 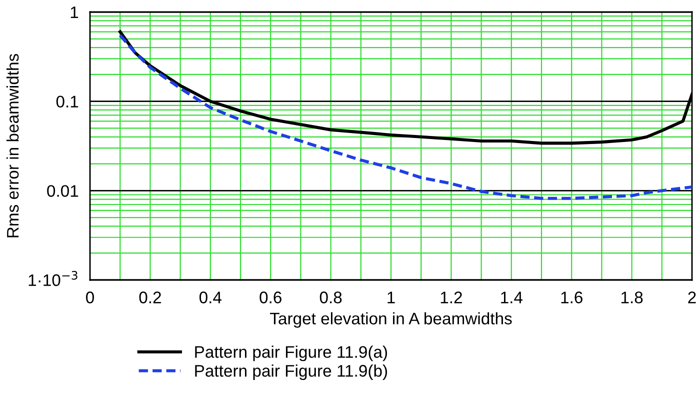 What do you see at coordinates (12, 146) in the screenshot?
I see `y-axis-title: Rms error in beamwidths` at bounding box center [12, 146].